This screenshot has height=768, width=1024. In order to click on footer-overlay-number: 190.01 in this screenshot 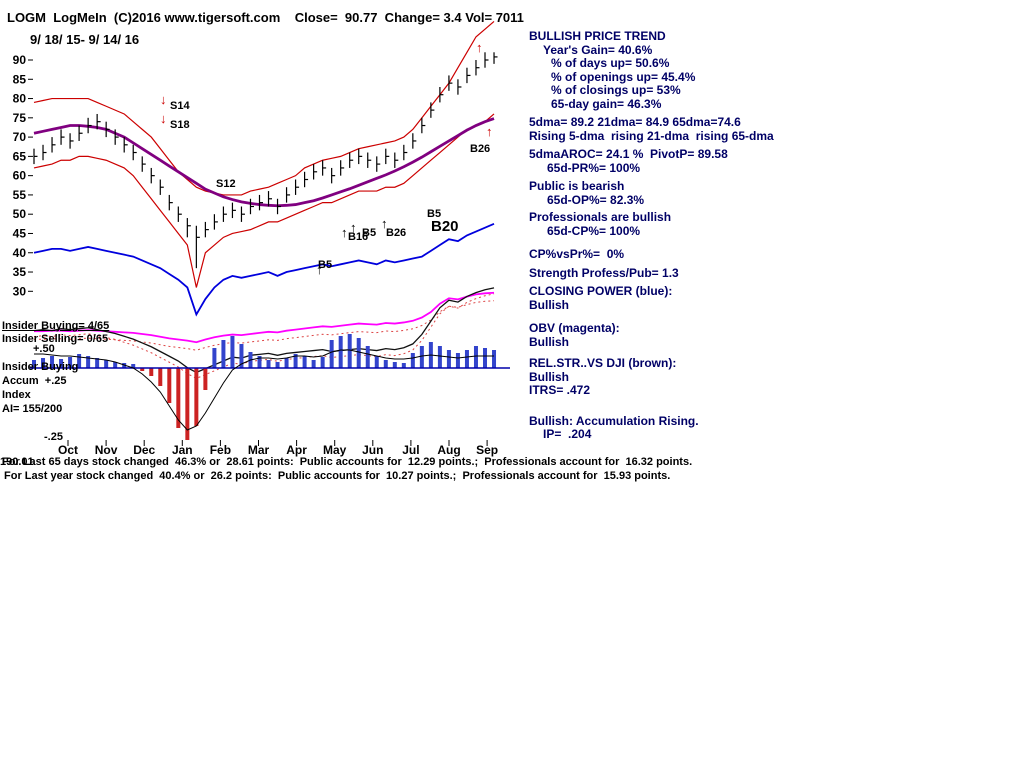, I will do `click(17, 462)`.